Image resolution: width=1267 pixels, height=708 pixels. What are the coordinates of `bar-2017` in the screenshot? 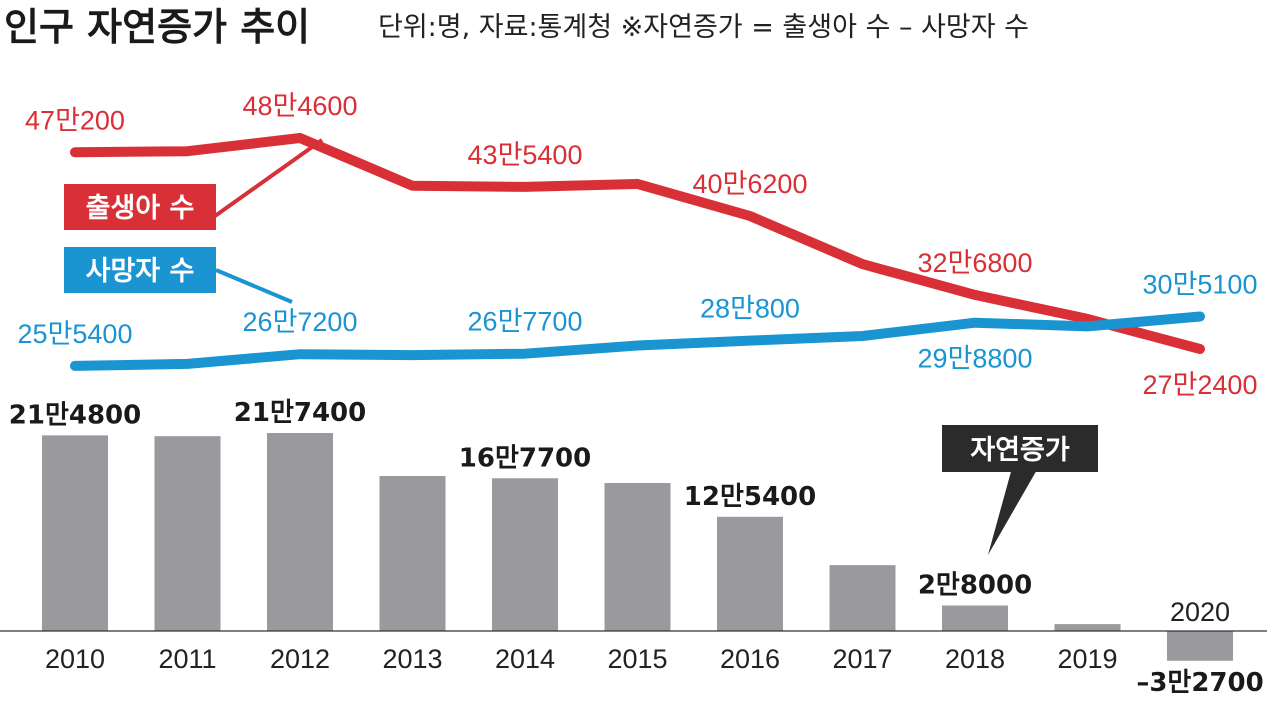 It's located at (862, 598).